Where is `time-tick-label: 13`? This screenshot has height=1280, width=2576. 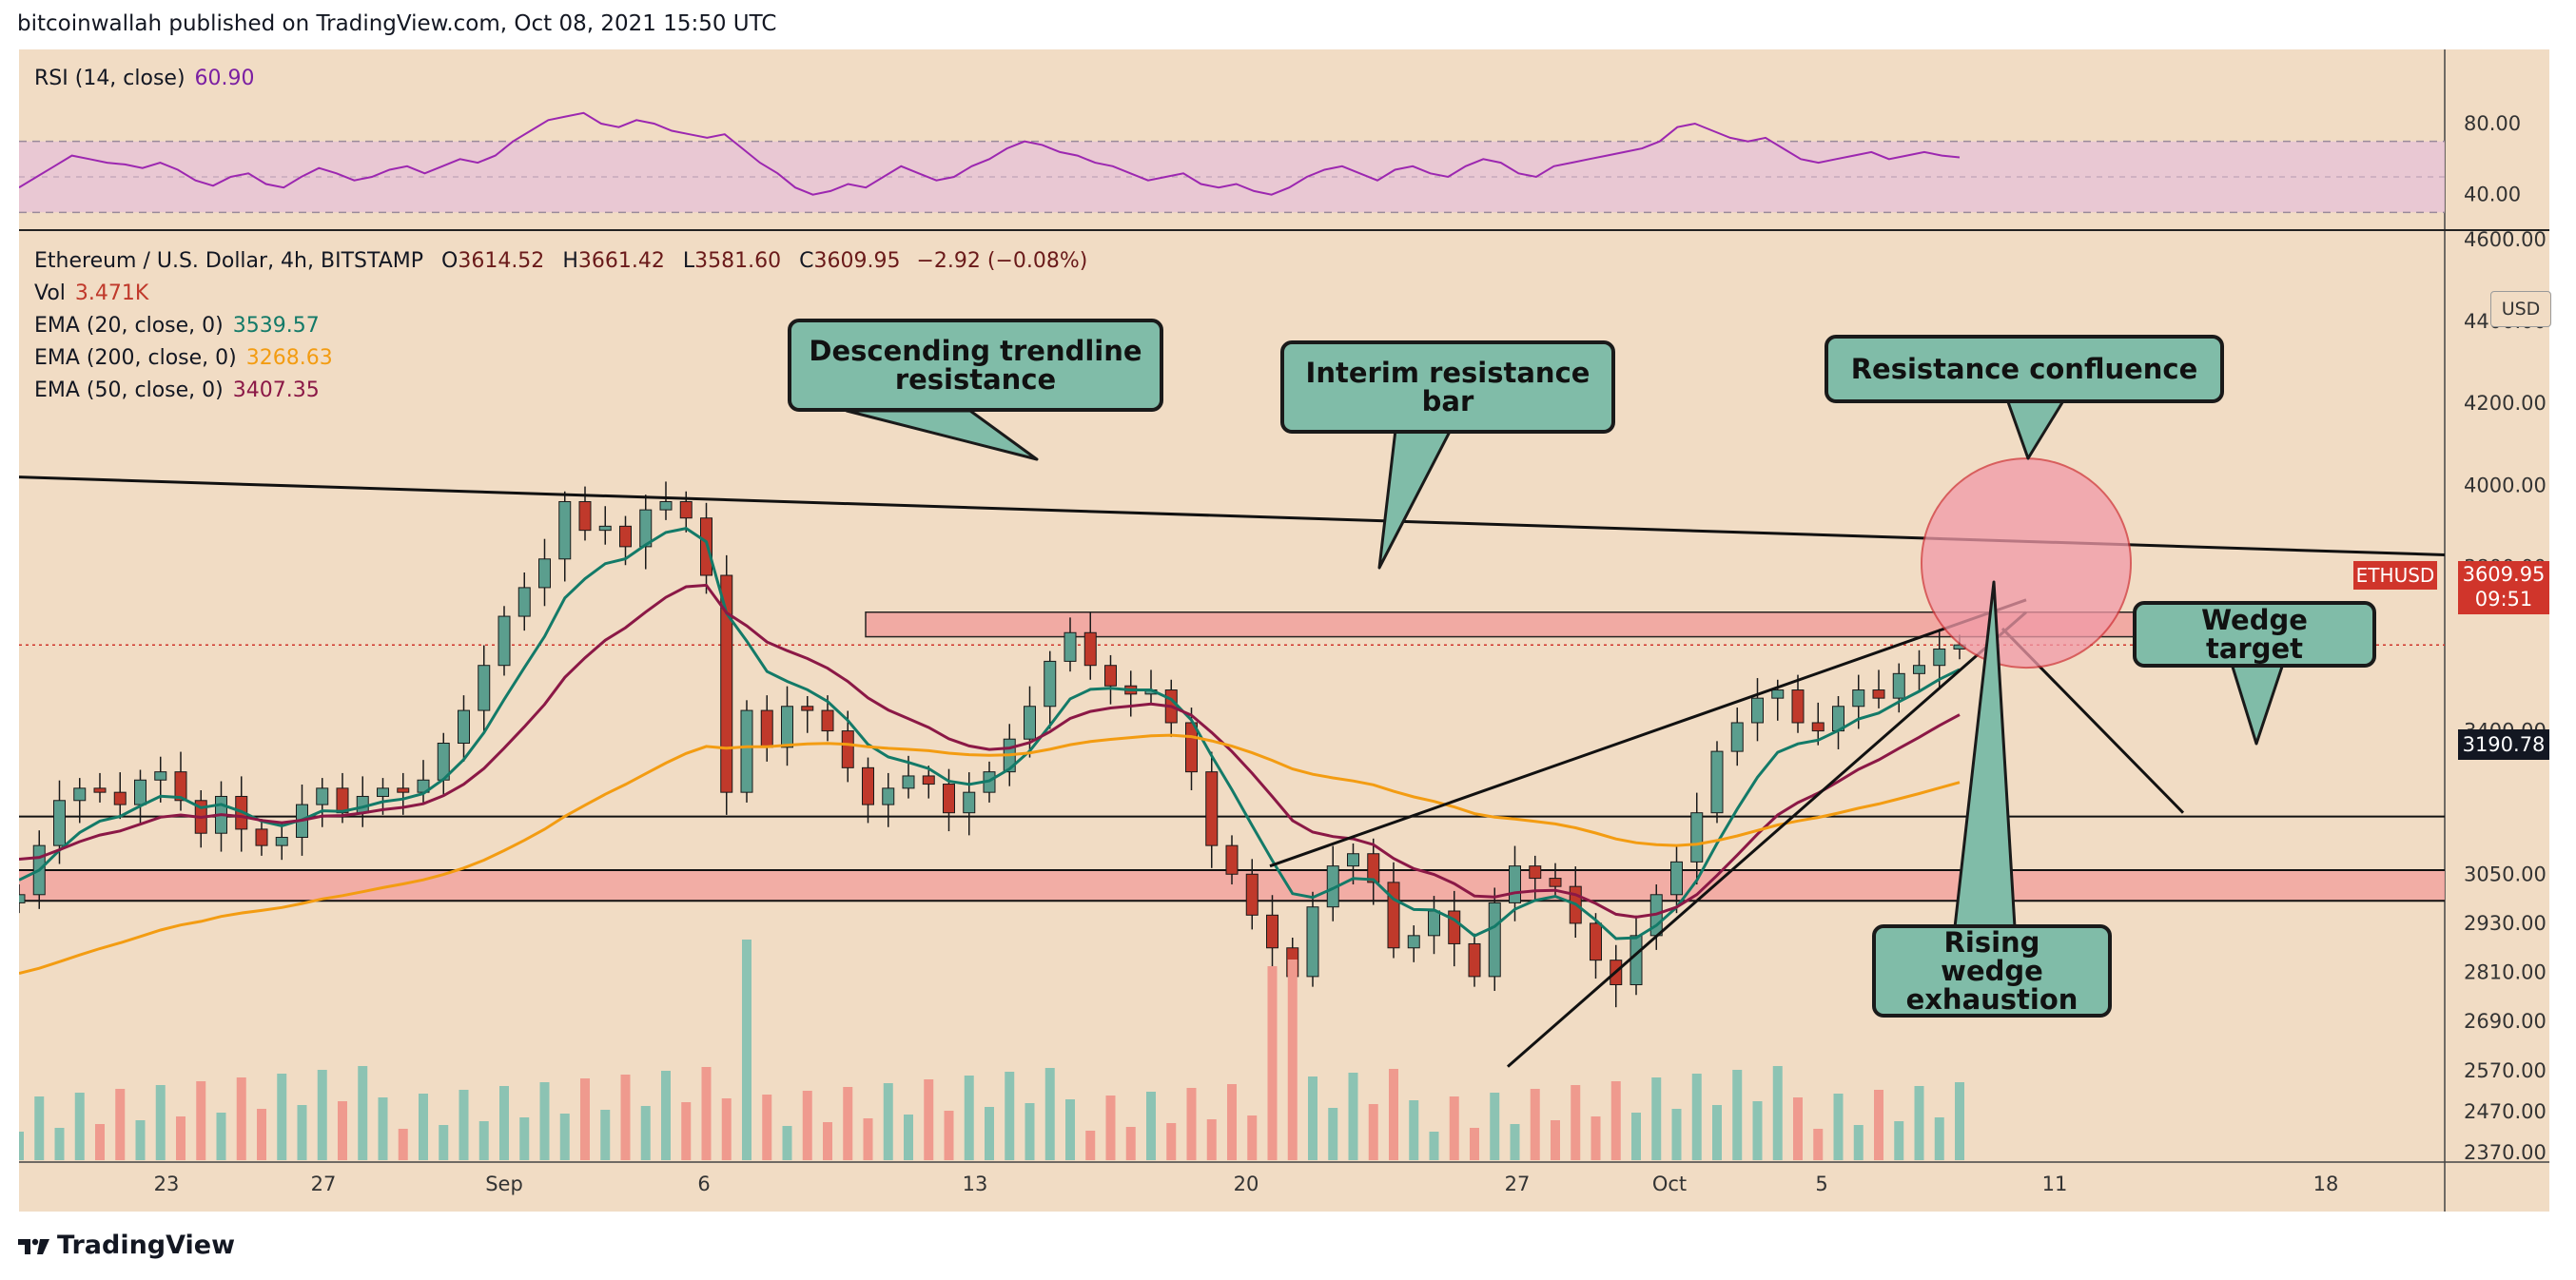
time-tick-label: 13 is located at coordinates (976, 1184).